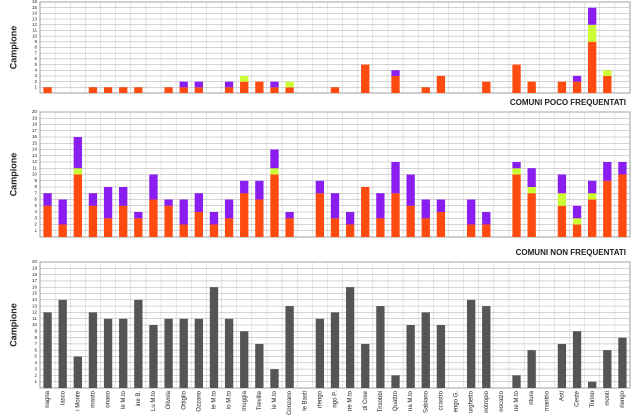 This screenshot has height=418, width=640. Describe the element at coordinates (563, 396) in the screenshot. I see `x-tick-label: Asti` at that location.